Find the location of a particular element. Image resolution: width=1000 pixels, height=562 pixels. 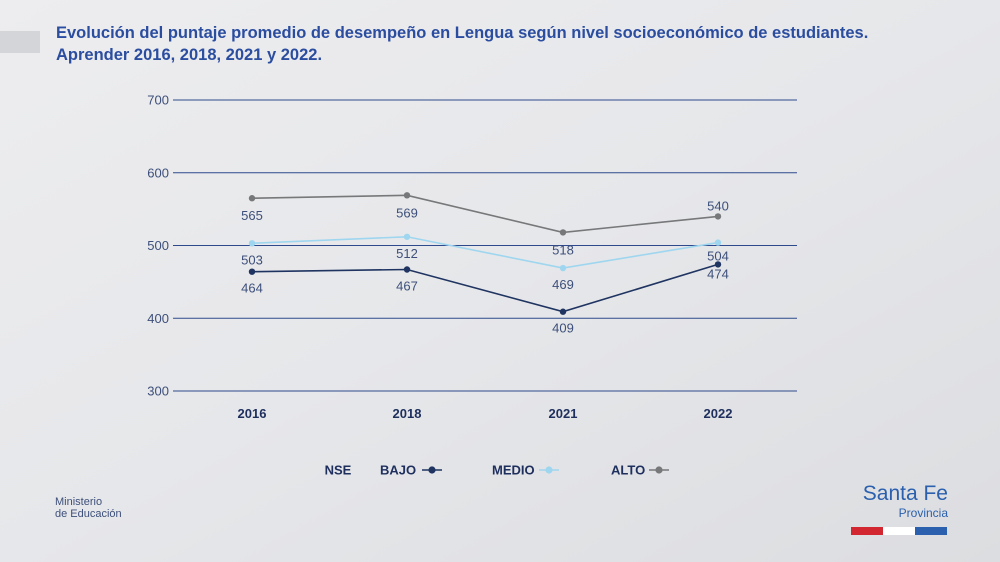

y-tick-label: 500 is located at coordinates (158, 245).